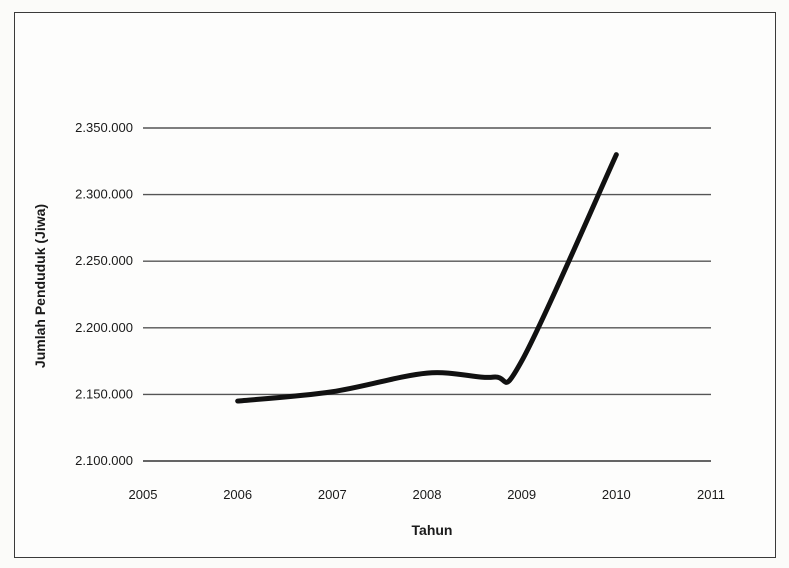  I want to click on x-tick-label: 2007, so click(332, 494).